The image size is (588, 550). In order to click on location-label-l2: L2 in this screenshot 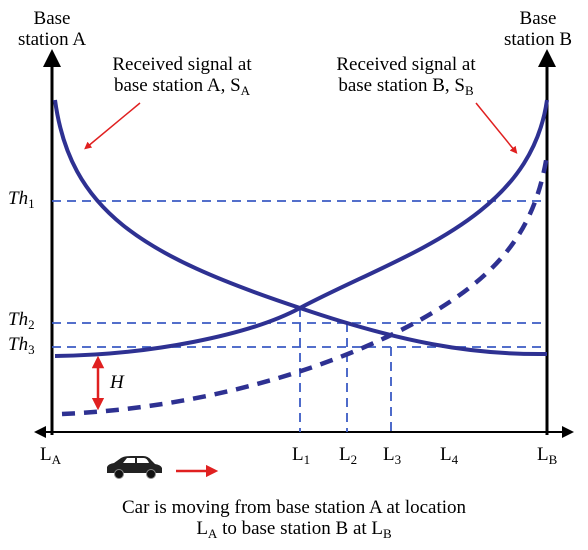, I will do `click(348, 455)`.